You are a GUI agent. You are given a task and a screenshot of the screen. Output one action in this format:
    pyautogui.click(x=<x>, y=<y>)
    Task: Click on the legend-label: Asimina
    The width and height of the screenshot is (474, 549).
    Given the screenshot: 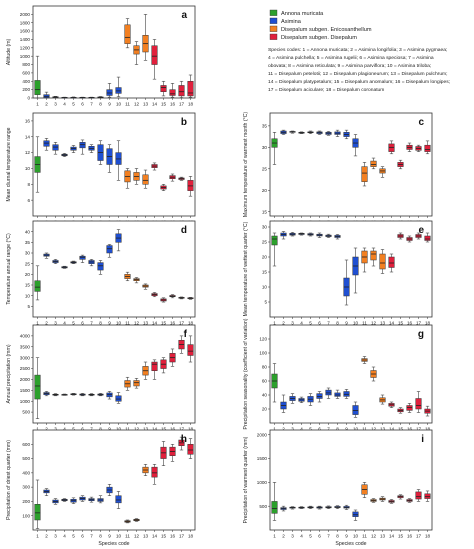 What is the action you would take?
    pyautogui.click(x=291, y=22)
    